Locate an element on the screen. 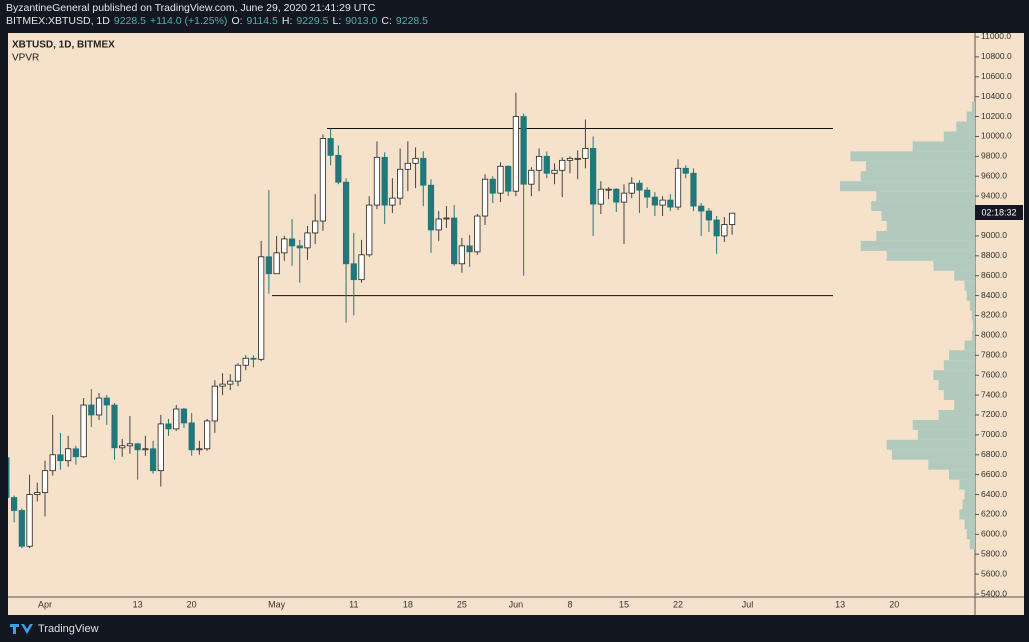 This screenshot has height=642, width=1029. y-tick-label: 8800.0 is located at coordinates (994, 255).